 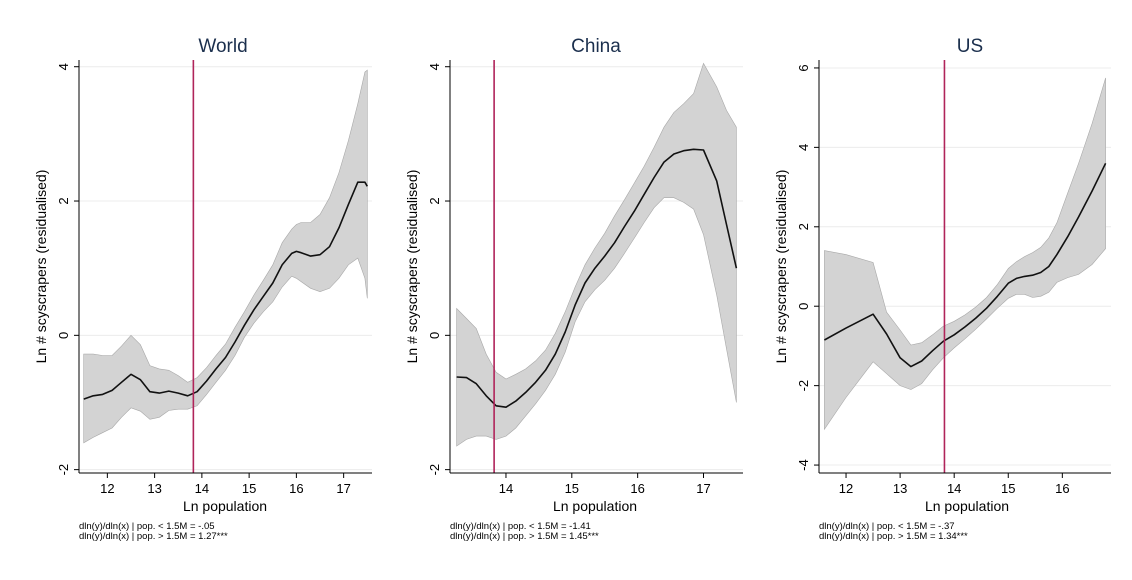 What do you see at coordinates (803, 67) in the screenshot?
I see `y-tick-label: 6` at bounding box center [803, 67].